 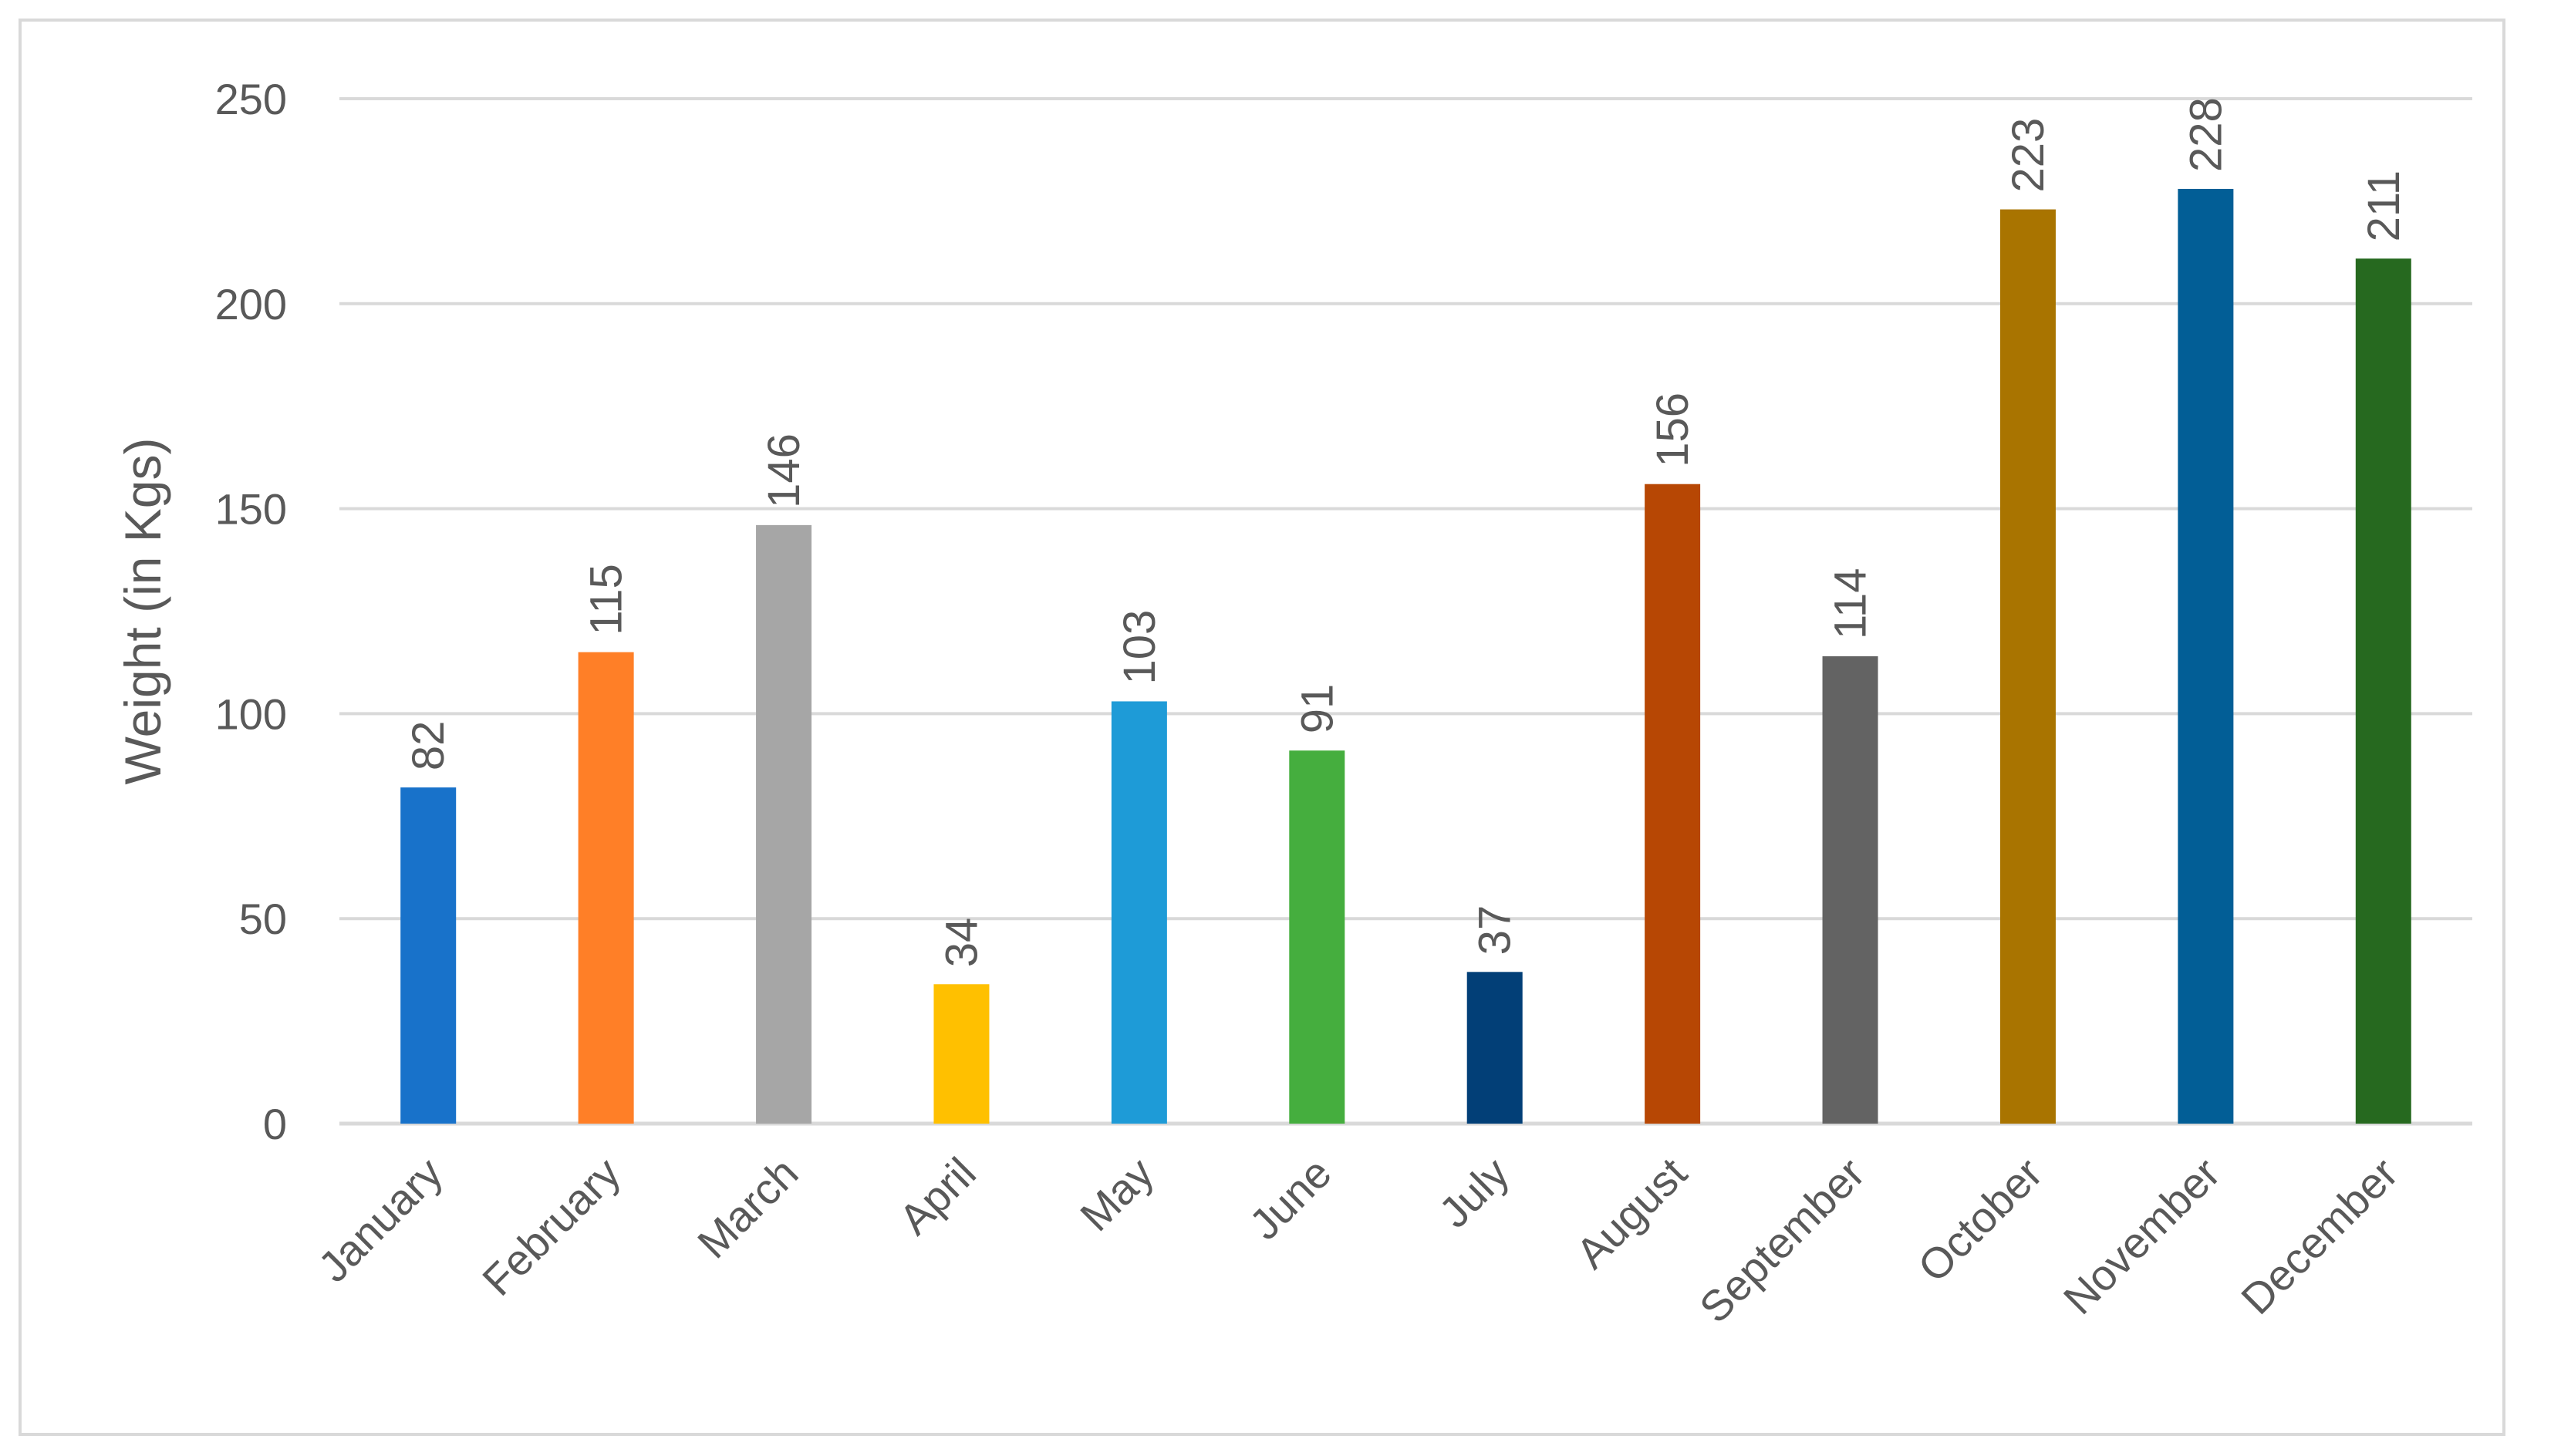 What do you see at coordinates (784, 471) in the screenshot?
I see `data-label-march: 146` at bounding box center [784, 471].